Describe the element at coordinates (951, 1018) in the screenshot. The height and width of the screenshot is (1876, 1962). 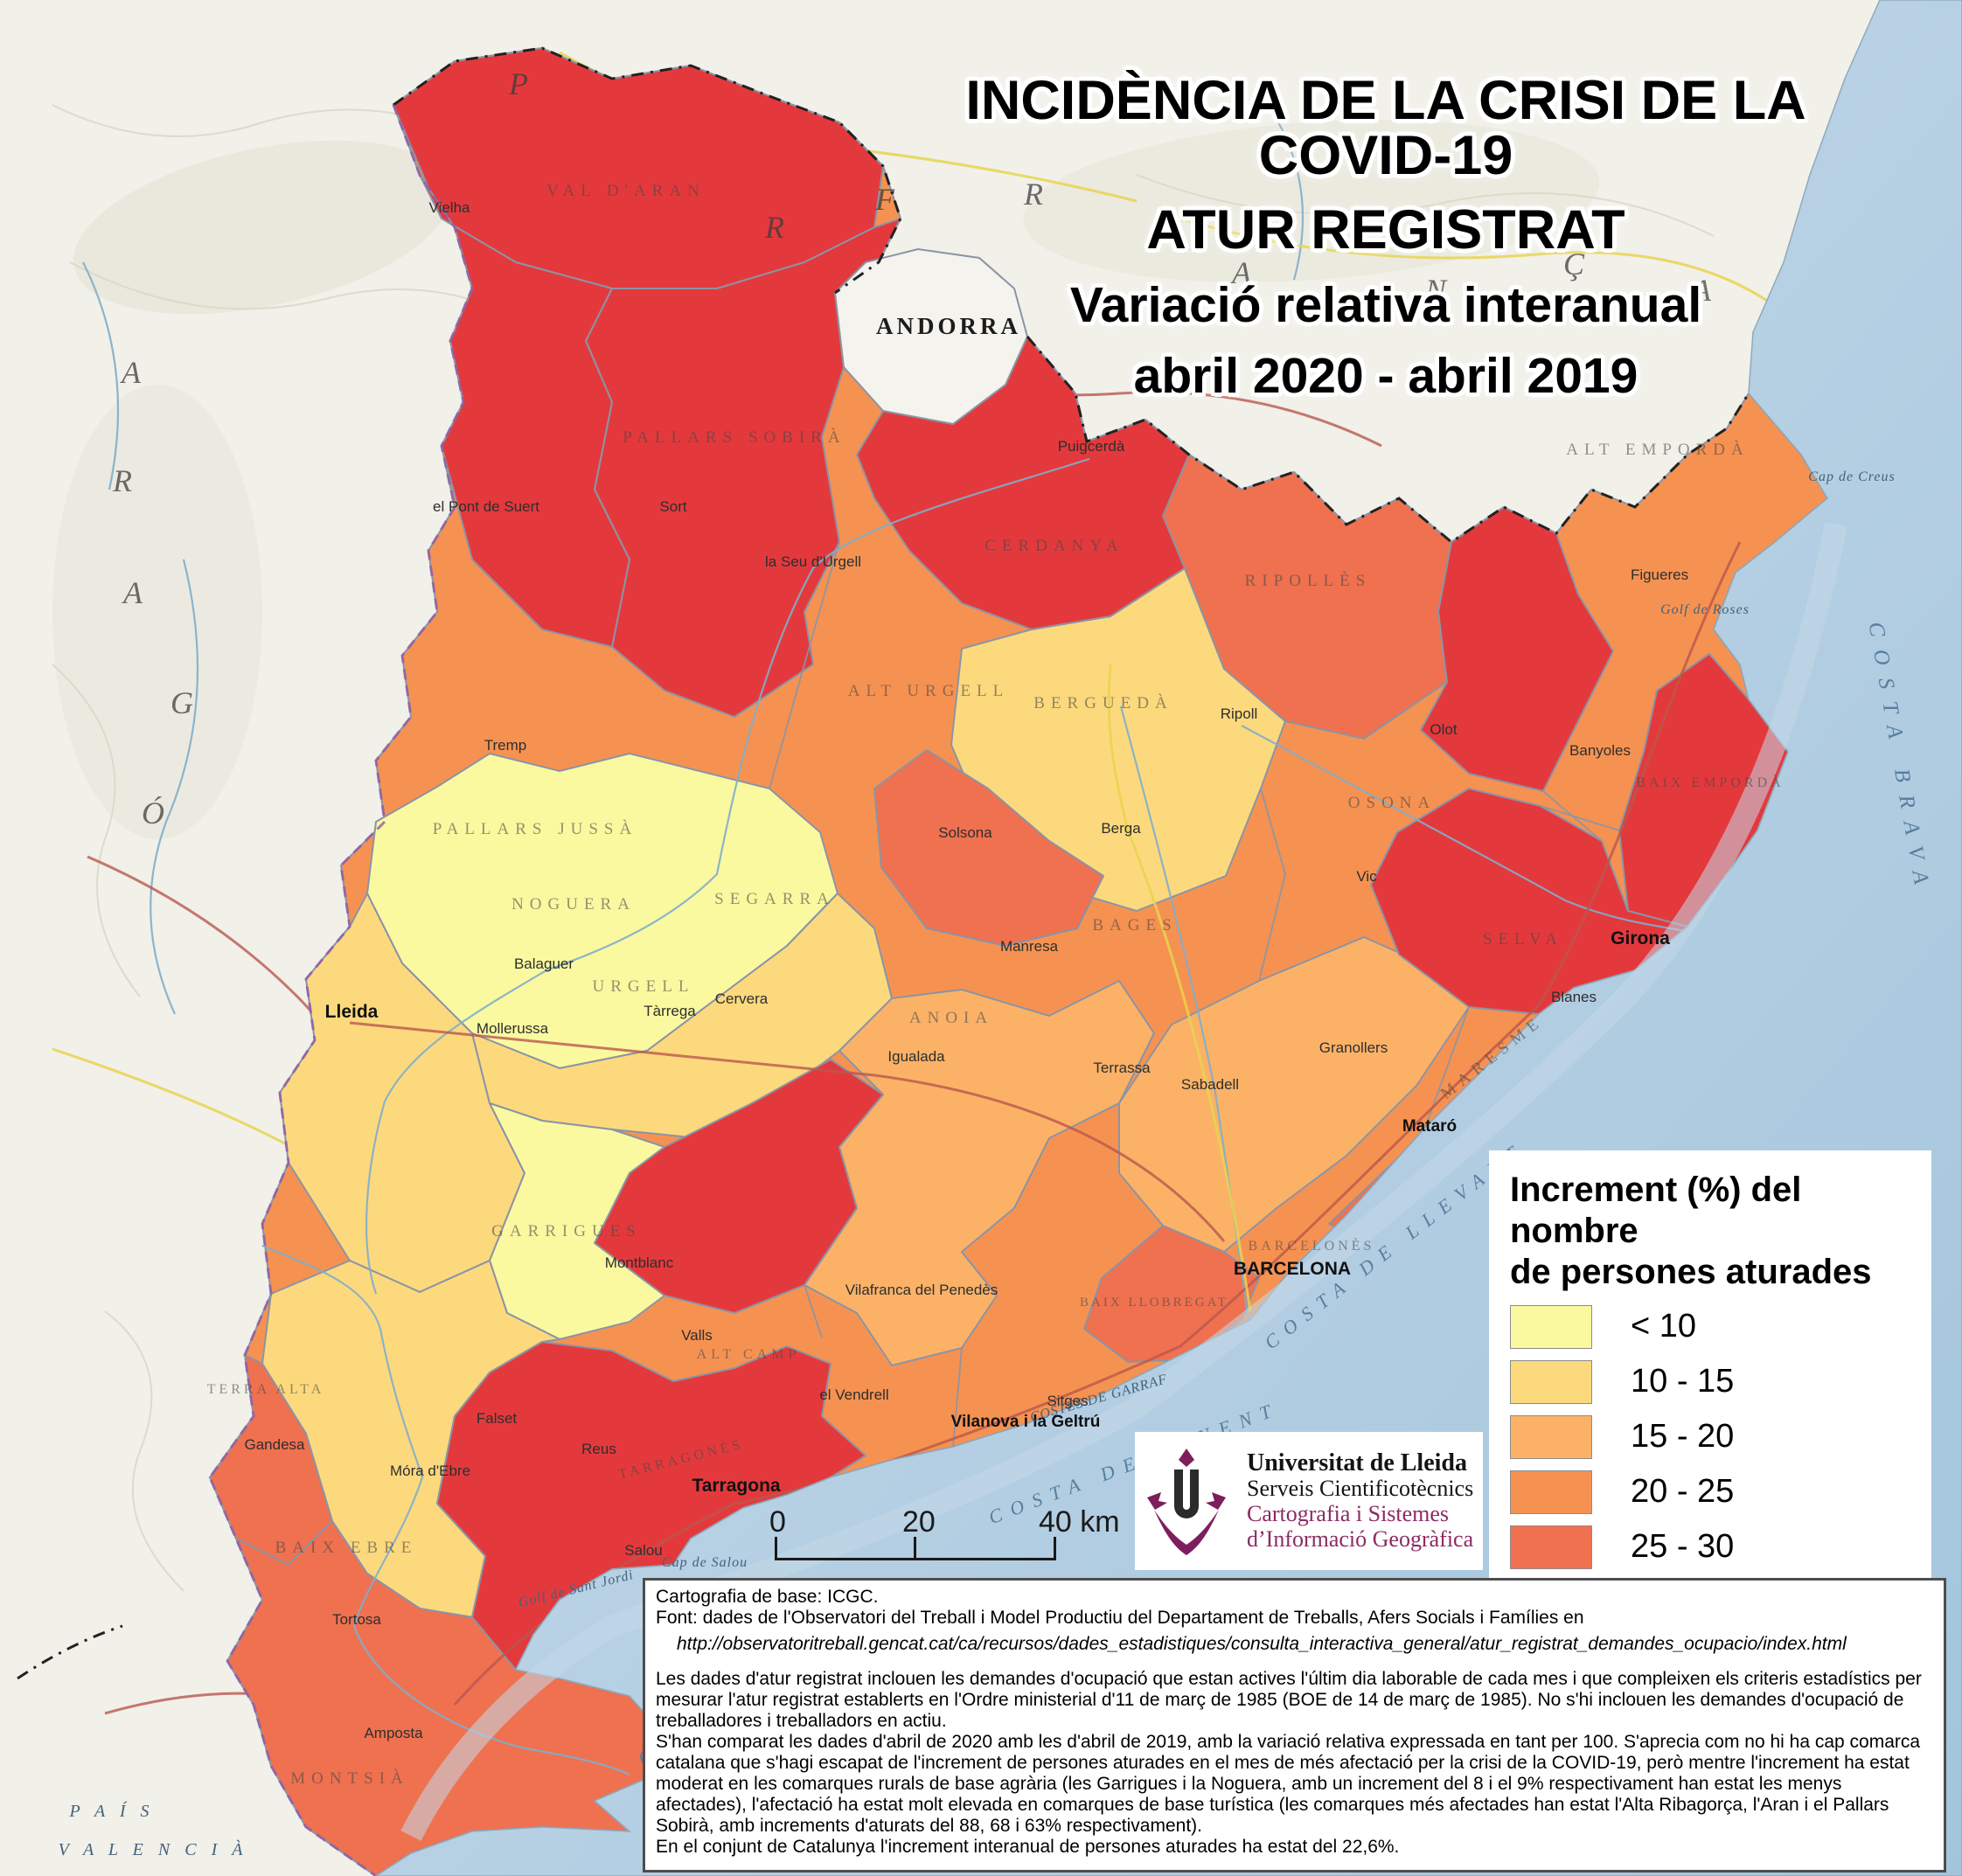
I see `map-label: ANOIA` at that location.